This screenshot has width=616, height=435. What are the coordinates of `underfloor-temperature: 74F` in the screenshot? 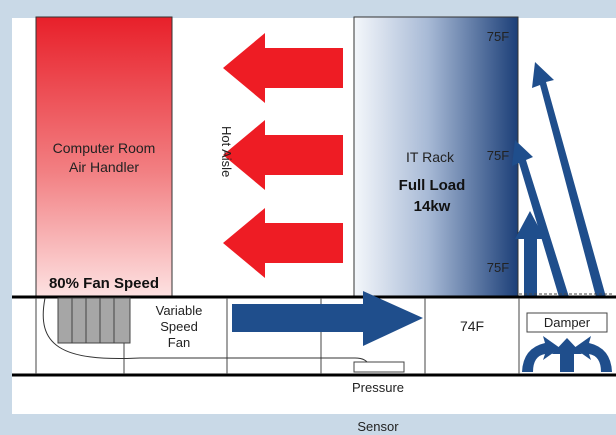 It's located at (472, 326).